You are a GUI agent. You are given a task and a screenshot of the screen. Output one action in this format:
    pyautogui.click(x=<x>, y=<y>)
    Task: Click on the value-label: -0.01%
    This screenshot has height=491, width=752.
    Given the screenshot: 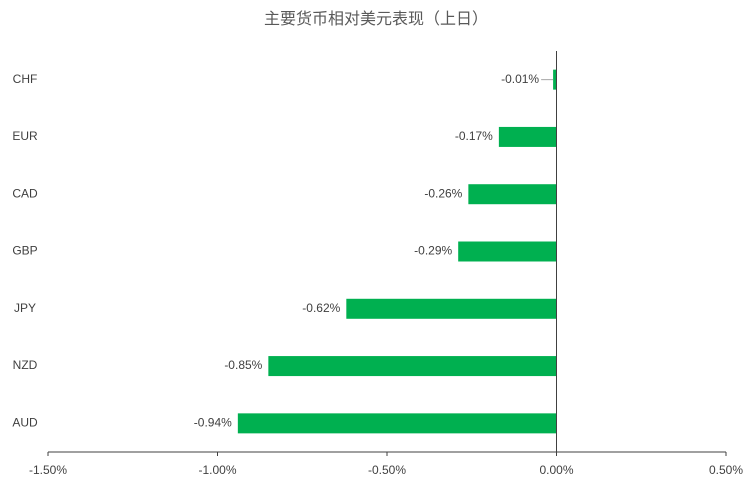 What is the action you would take?
    pyautogui.click(x=520, y=79)
    